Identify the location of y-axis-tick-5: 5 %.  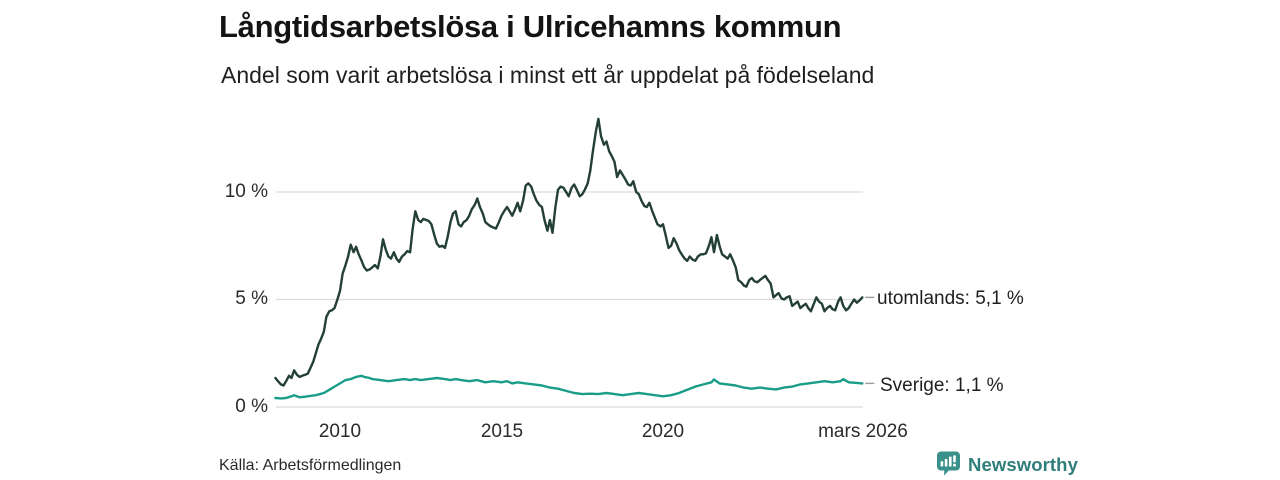
(251, 298).